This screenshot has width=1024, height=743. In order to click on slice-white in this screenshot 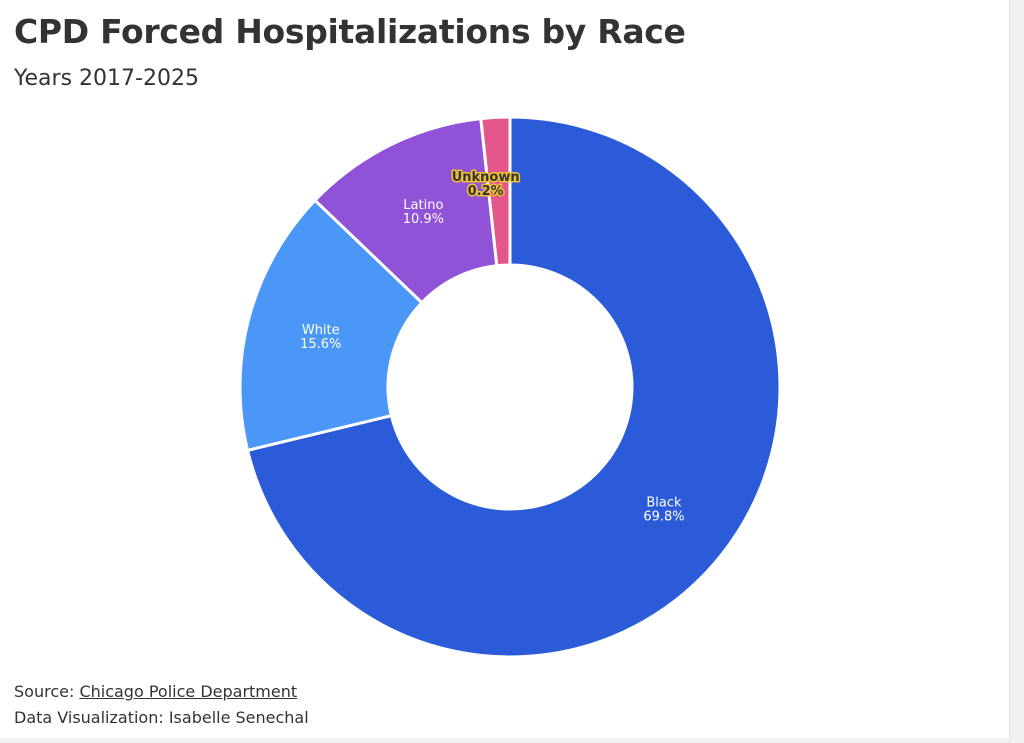, I will do `click(331, 325)`.